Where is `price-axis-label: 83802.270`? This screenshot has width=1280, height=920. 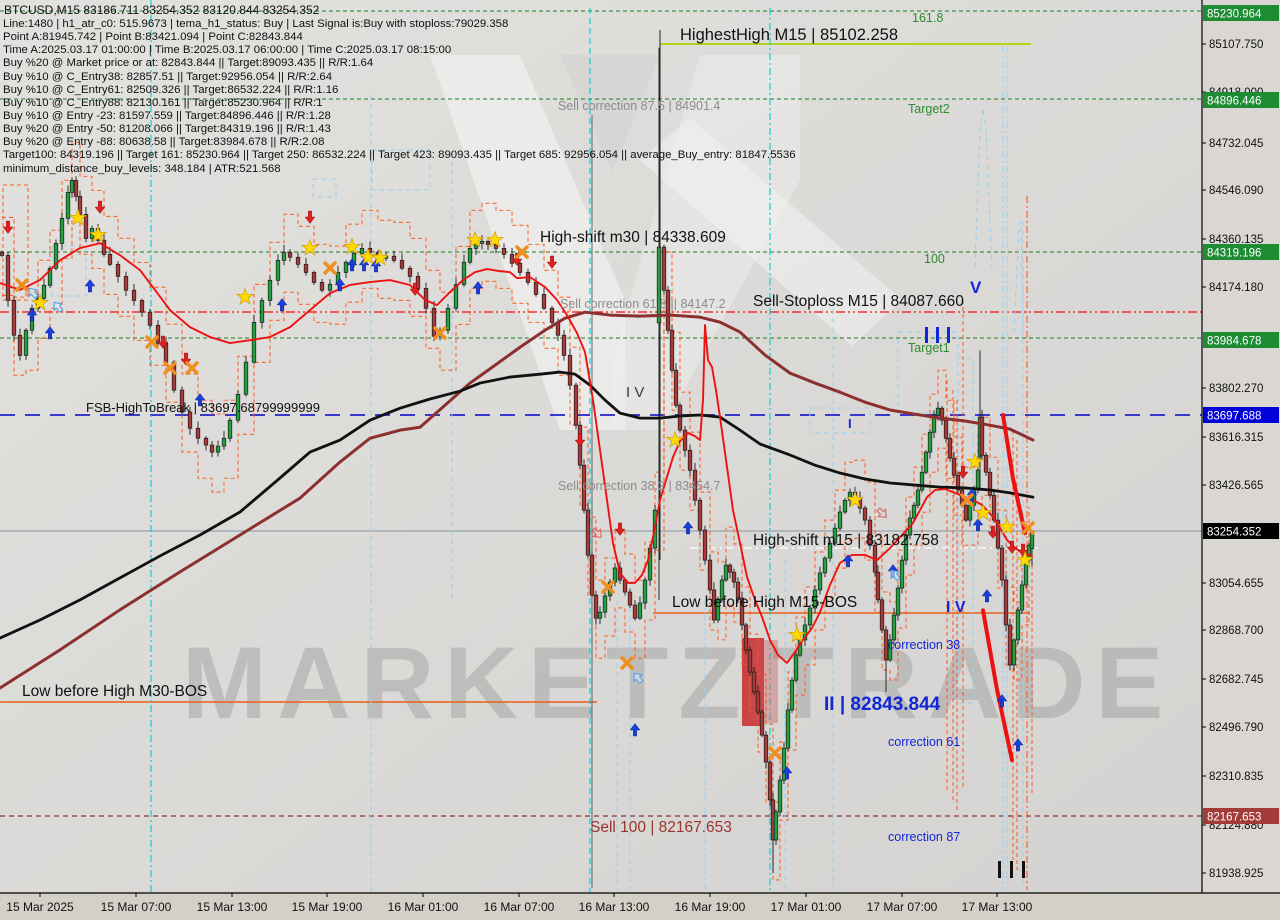
price-axis-label: 83802.270 is located at coordinates (1236, 389).